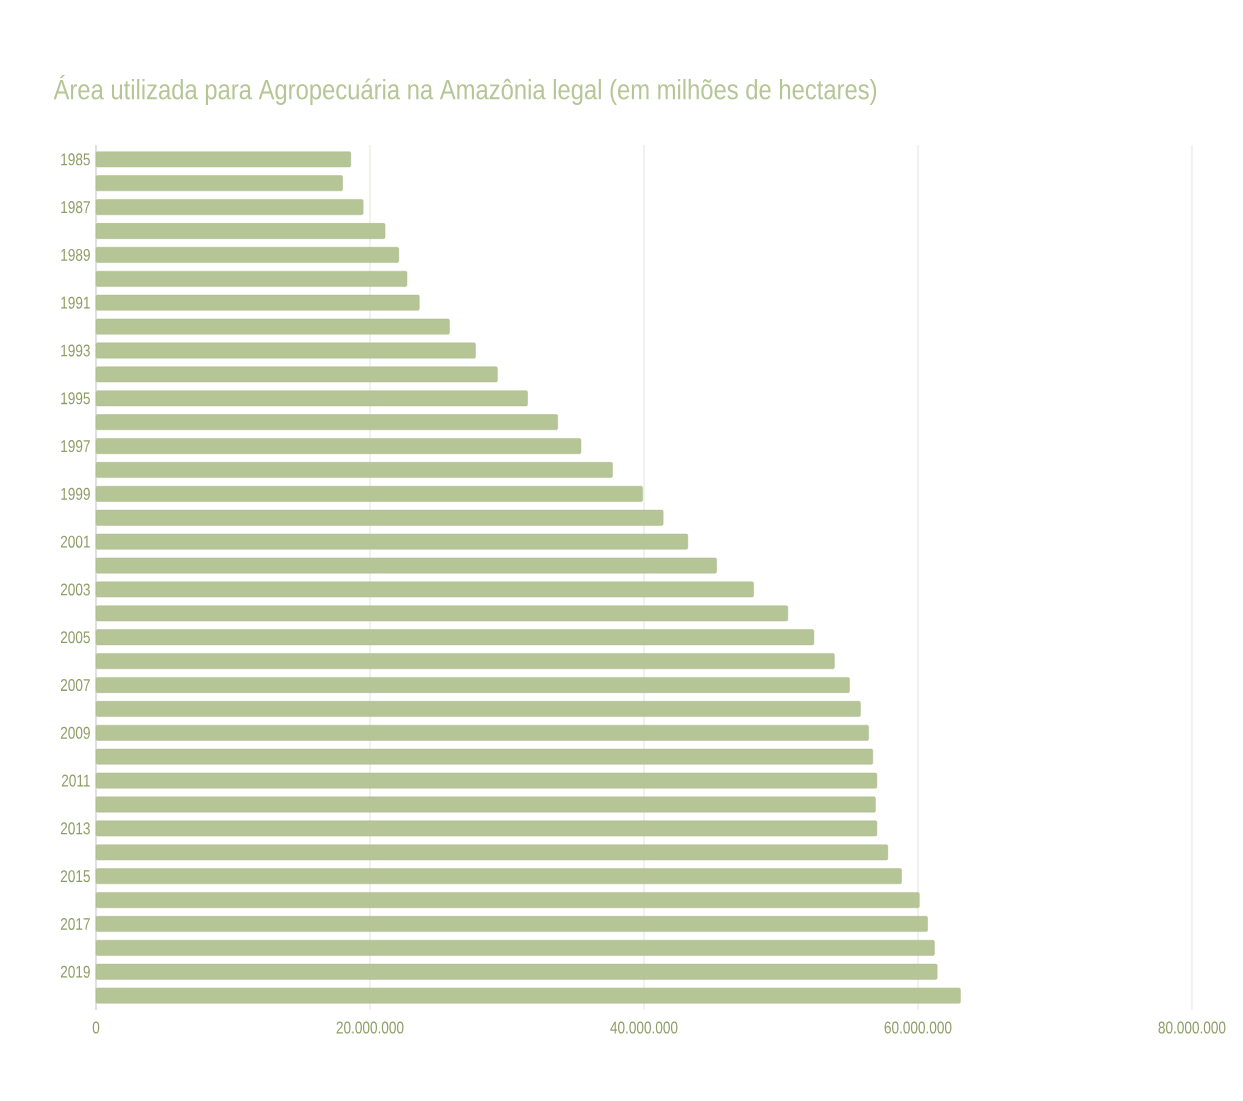 The height and width of the screenshot is (1101, 1243). Describe the element at coordinates (75, 637) in the screenshot. I see `y-tick-label: 2005` at that location.